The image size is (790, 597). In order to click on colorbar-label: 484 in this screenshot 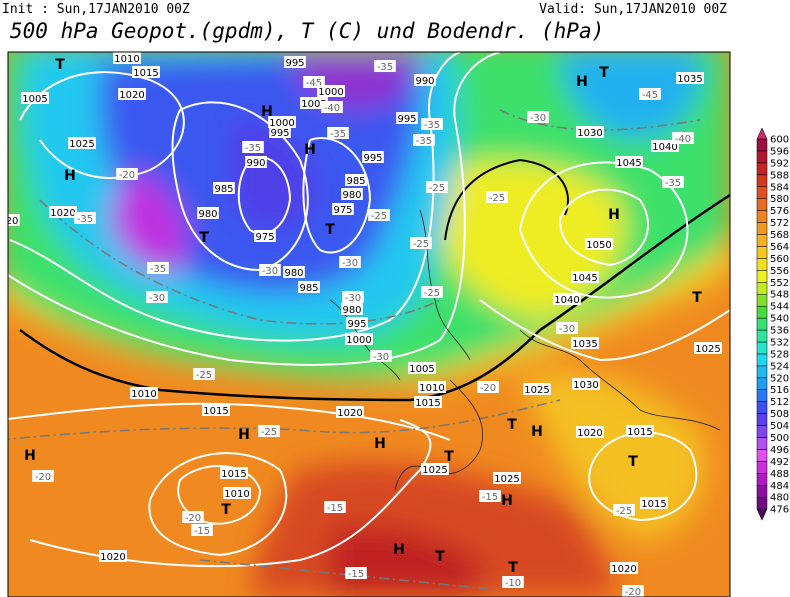, I will do `click(779, 486)`.